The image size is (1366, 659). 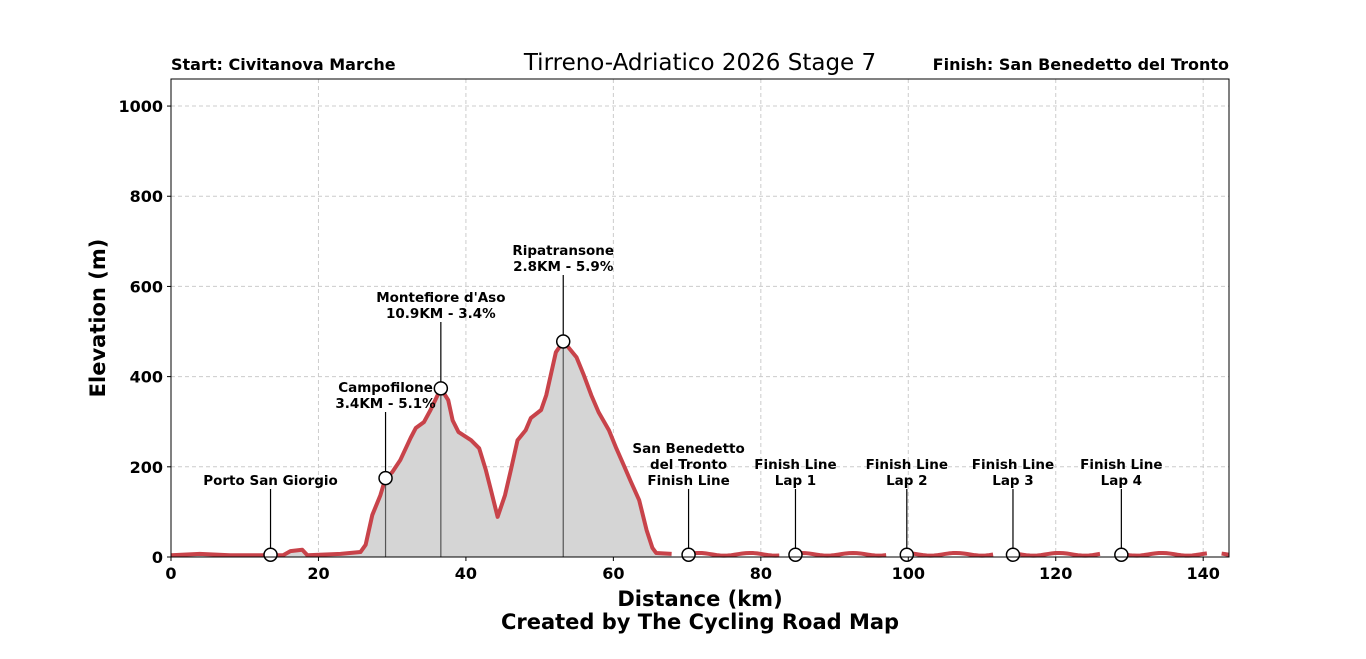 I want to click on marker-label: 2.8KM - 5.9%, so click(x=563, y=267).